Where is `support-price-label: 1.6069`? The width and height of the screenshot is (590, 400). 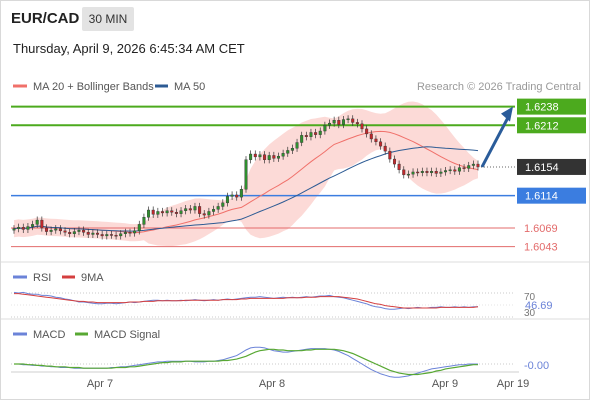
support-price-label: 1.6069 is located at coordinates (541, 229).